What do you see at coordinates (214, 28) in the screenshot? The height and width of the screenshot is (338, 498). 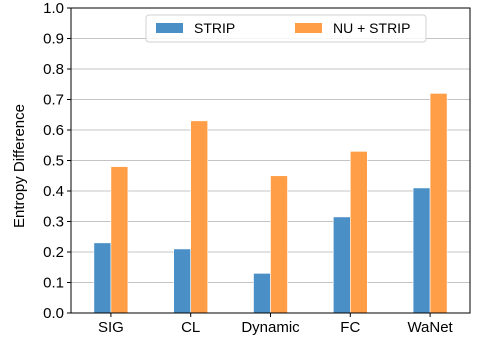 I see `legend-label-strip: STRIP` at bounding box center [214, 28].